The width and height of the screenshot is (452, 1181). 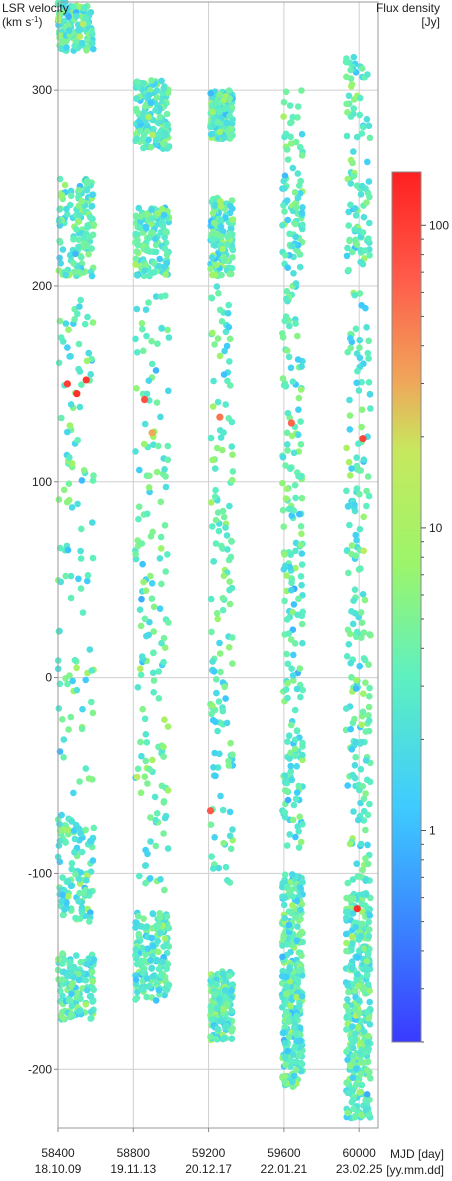 What do you see at coordinates (40, 1069) in the screenshot?
I see `y-tick-label: -200` at bounding box center [40, 1069].